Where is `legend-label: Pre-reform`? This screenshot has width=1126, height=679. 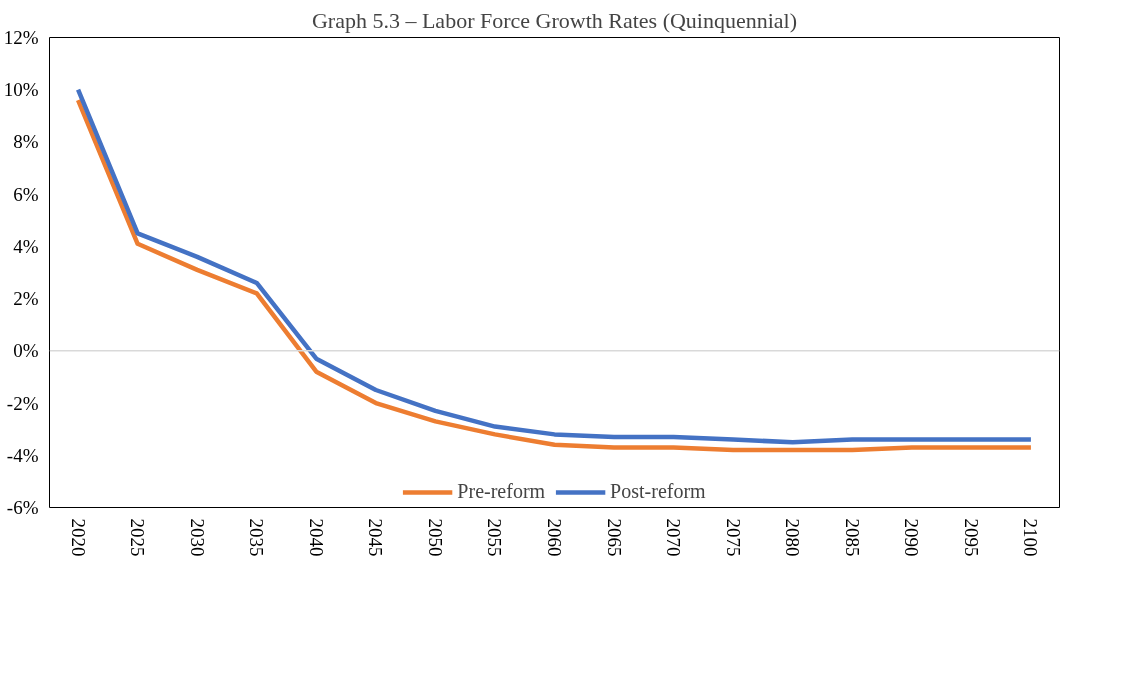
legend-label: Pre-reform is located at coordinates (501, 491).